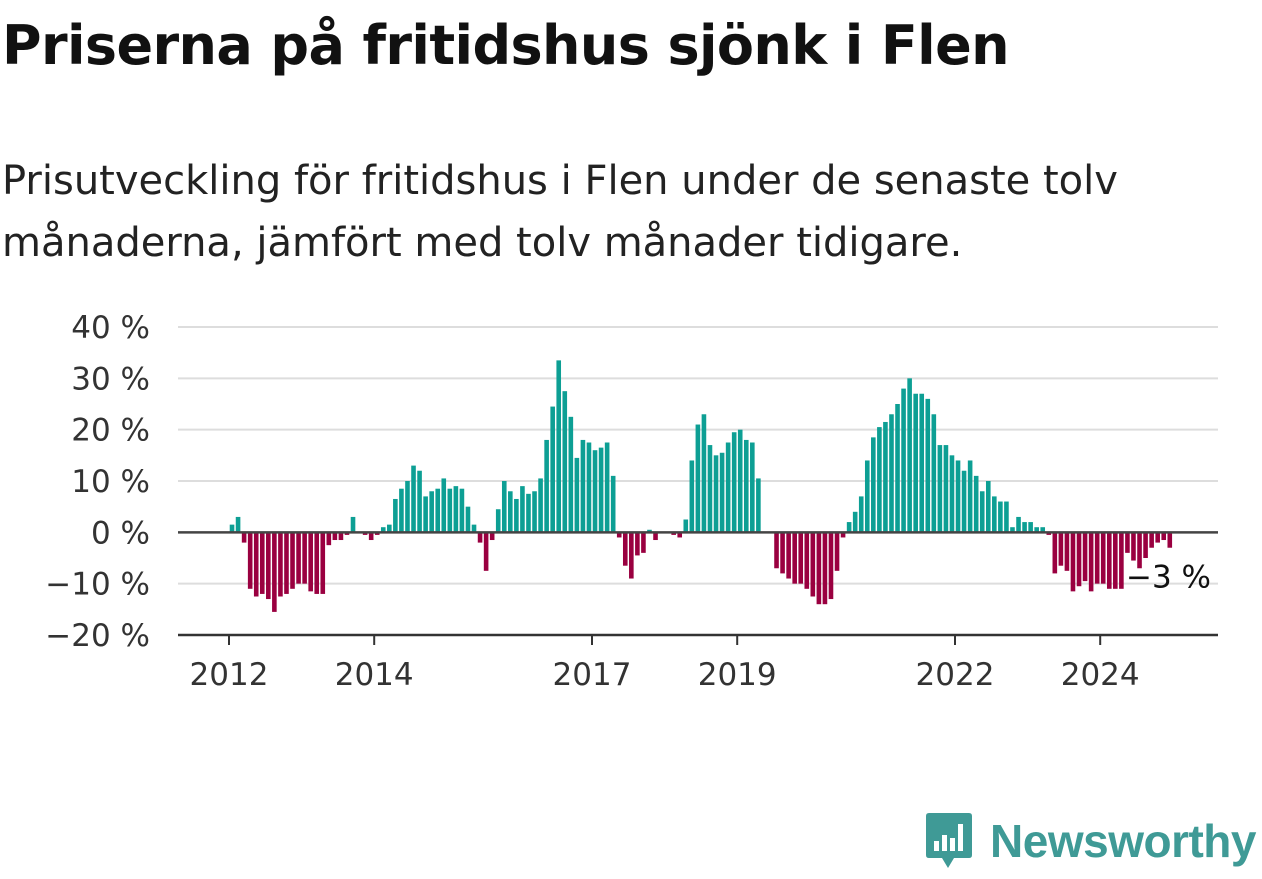  What do you see at coordinates (737, 675) in the screenshot?
I see `x-tick-label: 2019` at bounding box center [737, 675].